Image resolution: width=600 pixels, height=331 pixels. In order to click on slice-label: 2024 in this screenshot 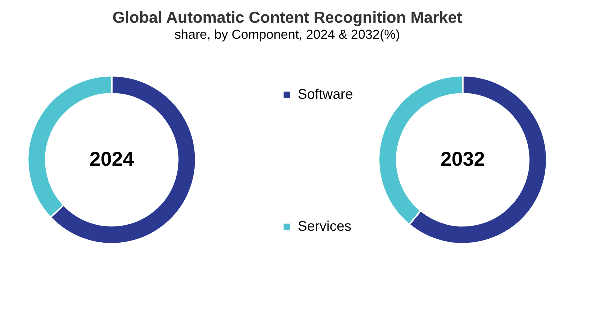, I will do `click(113, 160)`.